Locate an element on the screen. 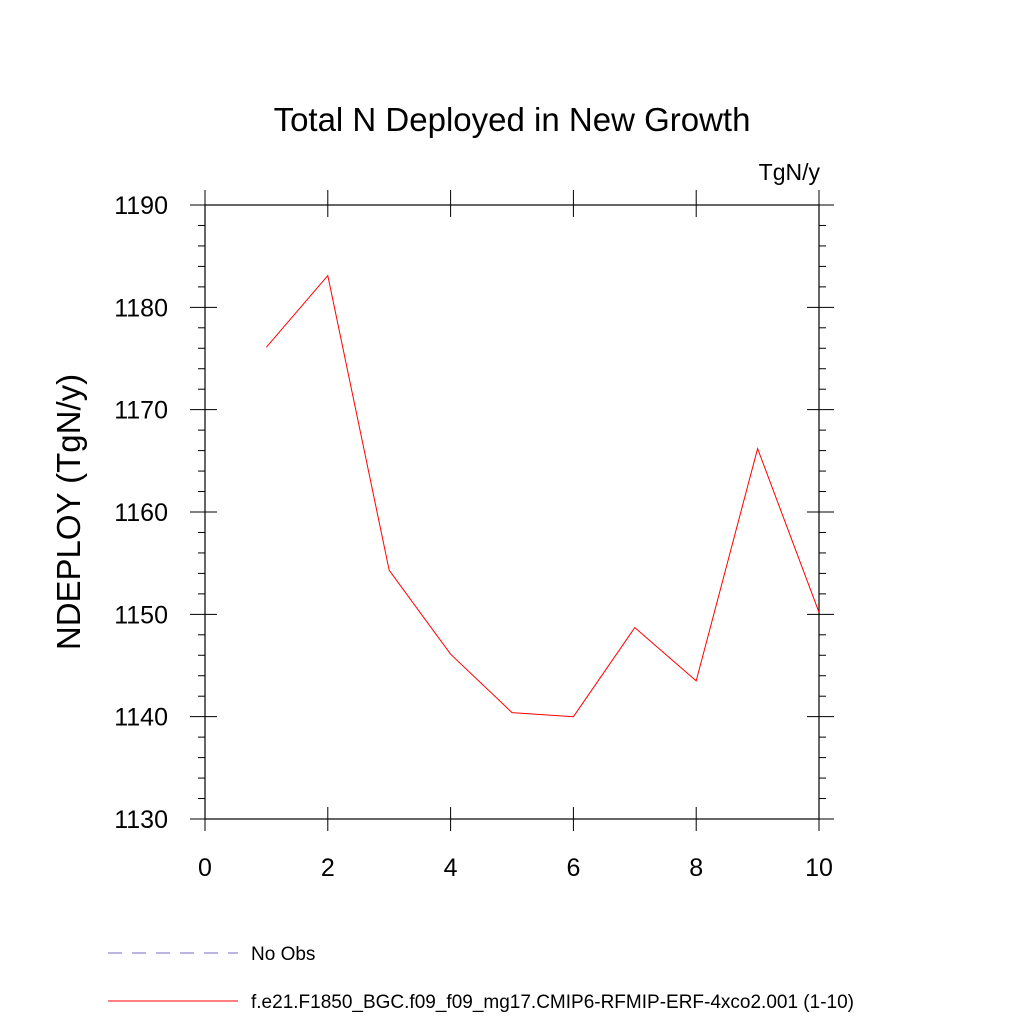  y-tick-label: 1190 is located at coordinates (141, 206).